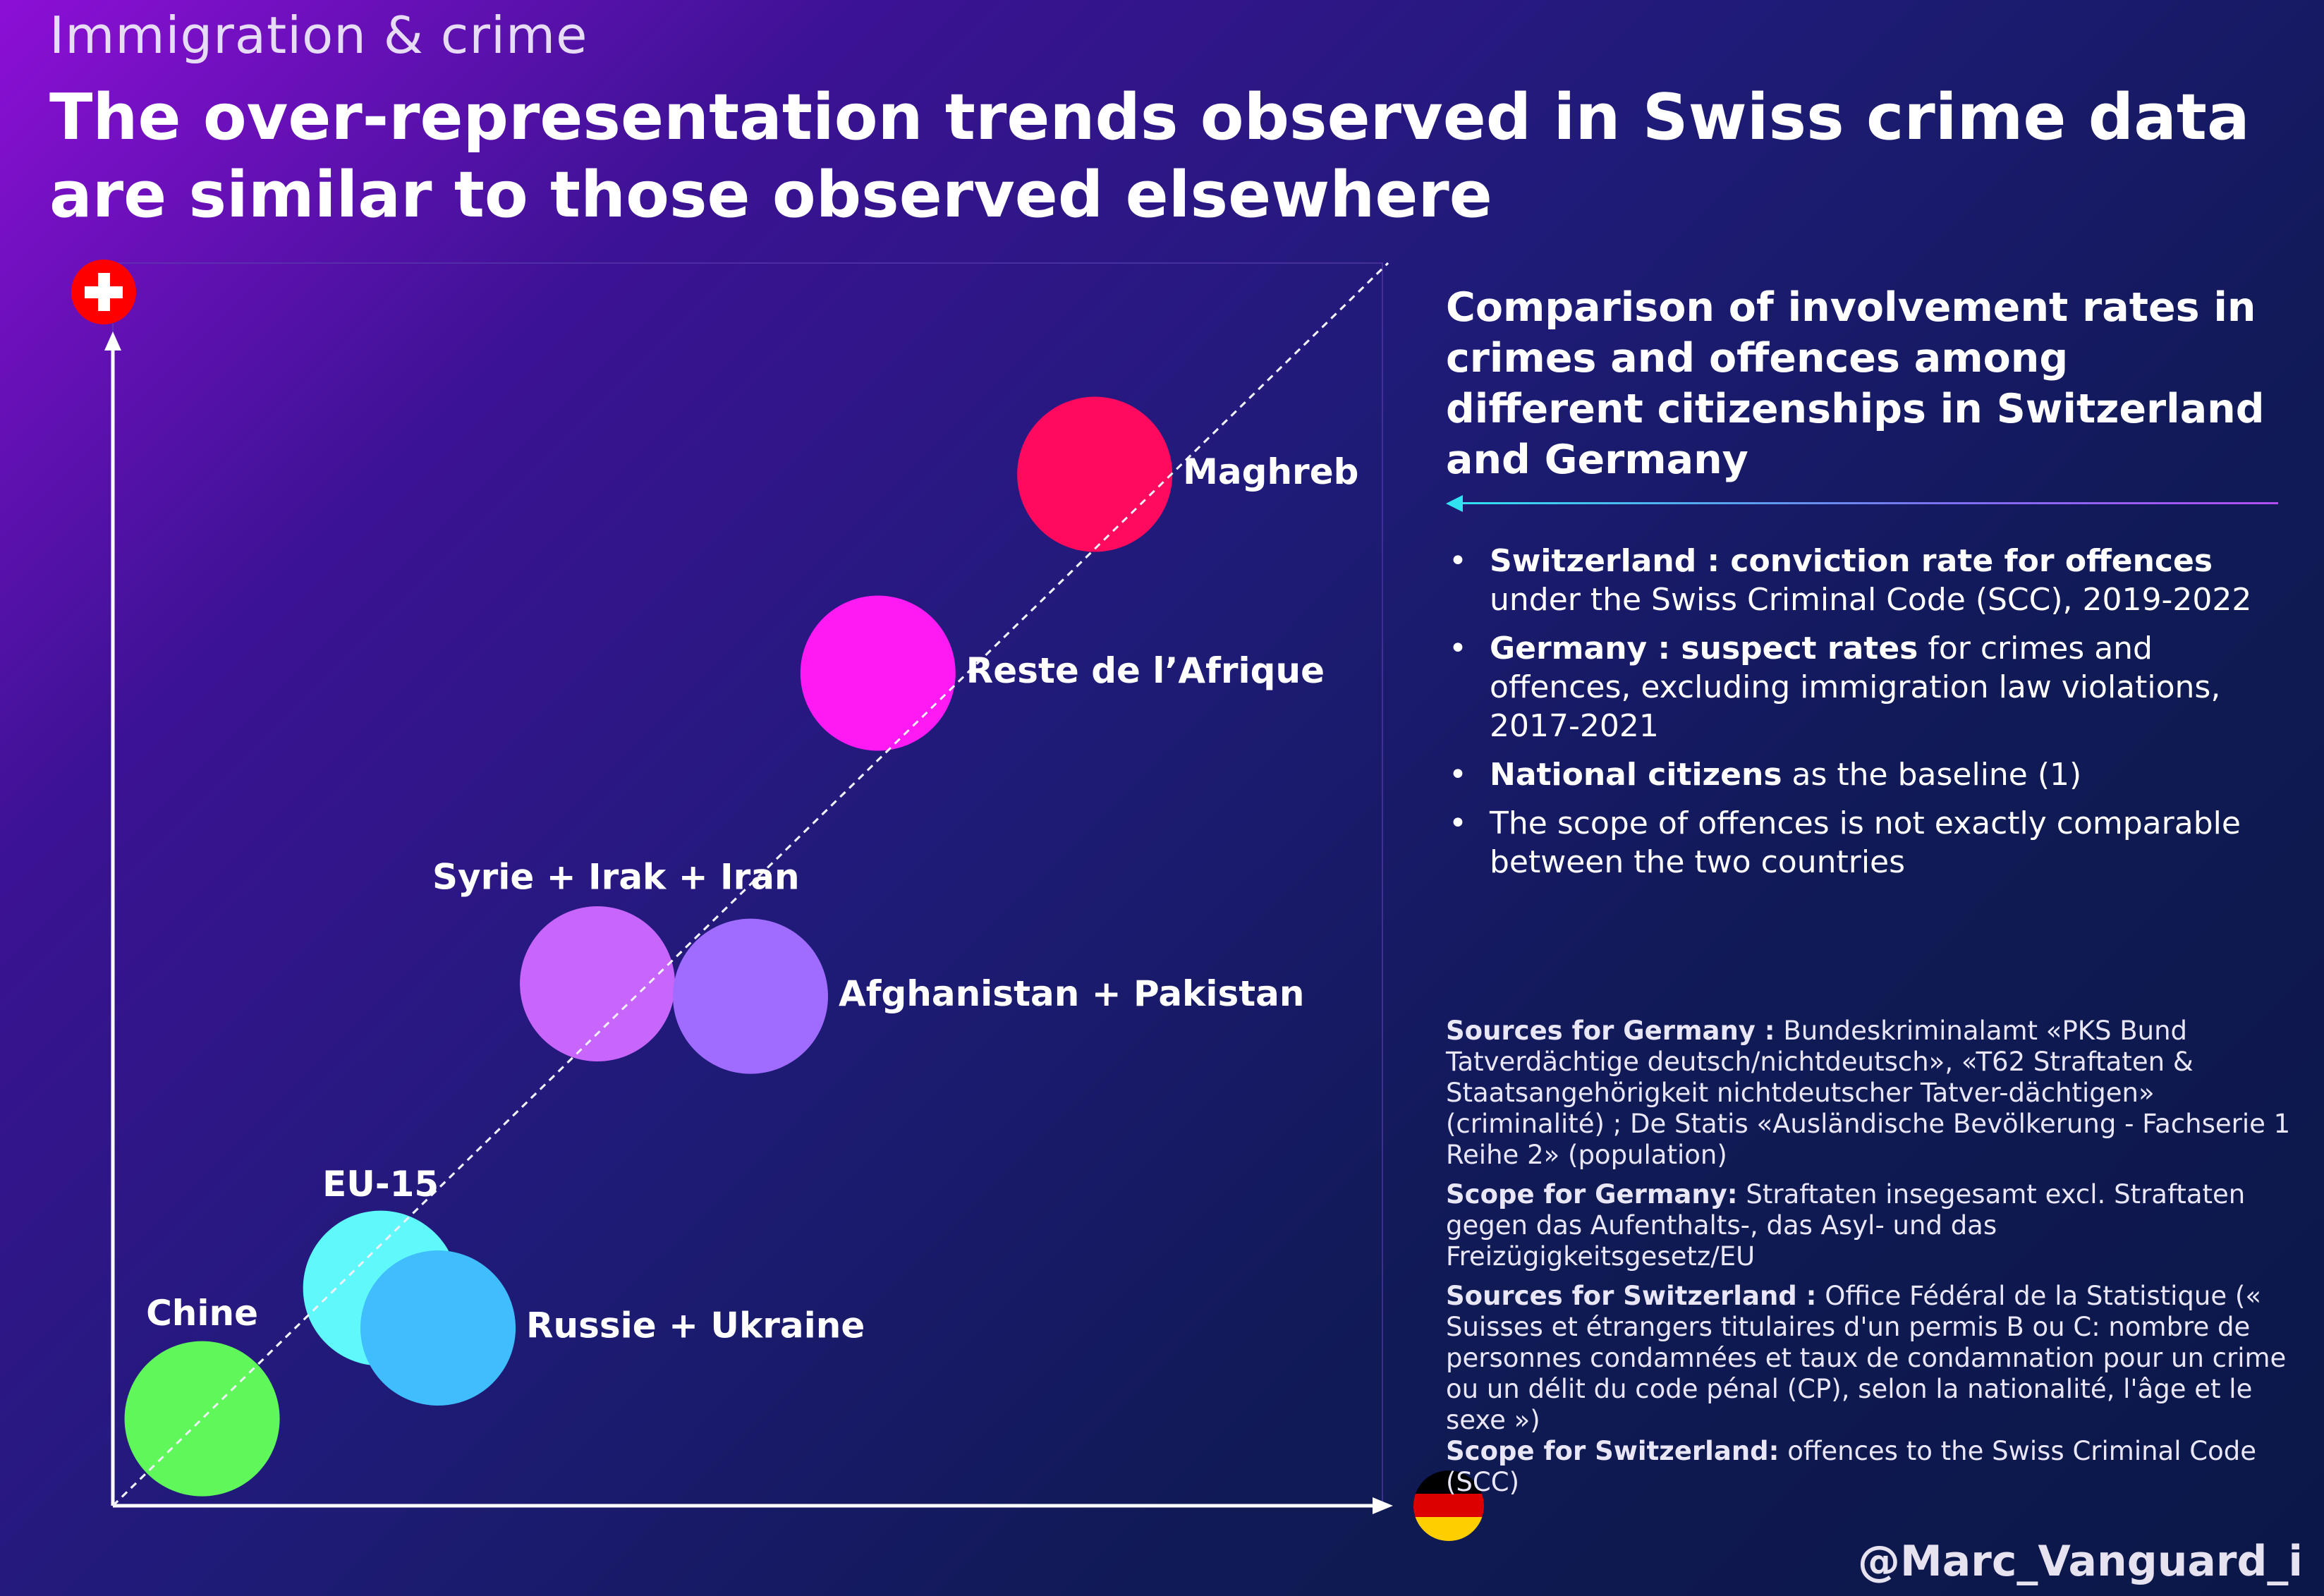 This screenshot has width=2324, height=1596. What do you see at coordinates (695, 1325) in the screenshot?
I see `label-russie-ukraine: Russie + Ukraine` at bounding box center [695, 1325].